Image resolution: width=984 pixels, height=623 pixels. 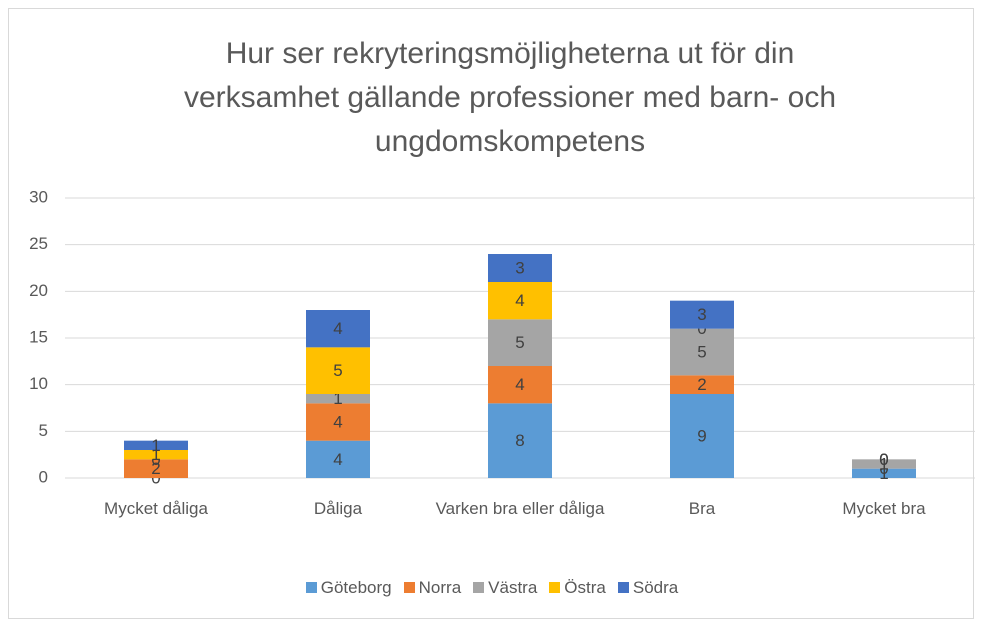 I want to click on legend: Göteborg Norra Västra Östra Södra, so click(x=492, y=588).